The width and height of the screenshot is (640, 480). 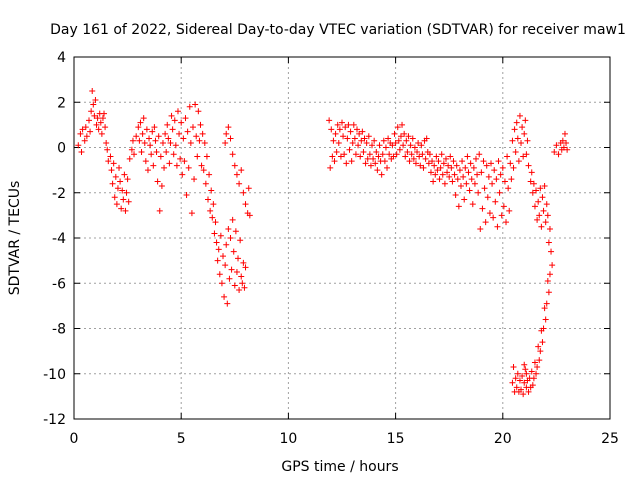 What do you see at coordinates (59, 284) in the screenshot?
I see `y-tick-label: -6` at bounding box center [59, 284].